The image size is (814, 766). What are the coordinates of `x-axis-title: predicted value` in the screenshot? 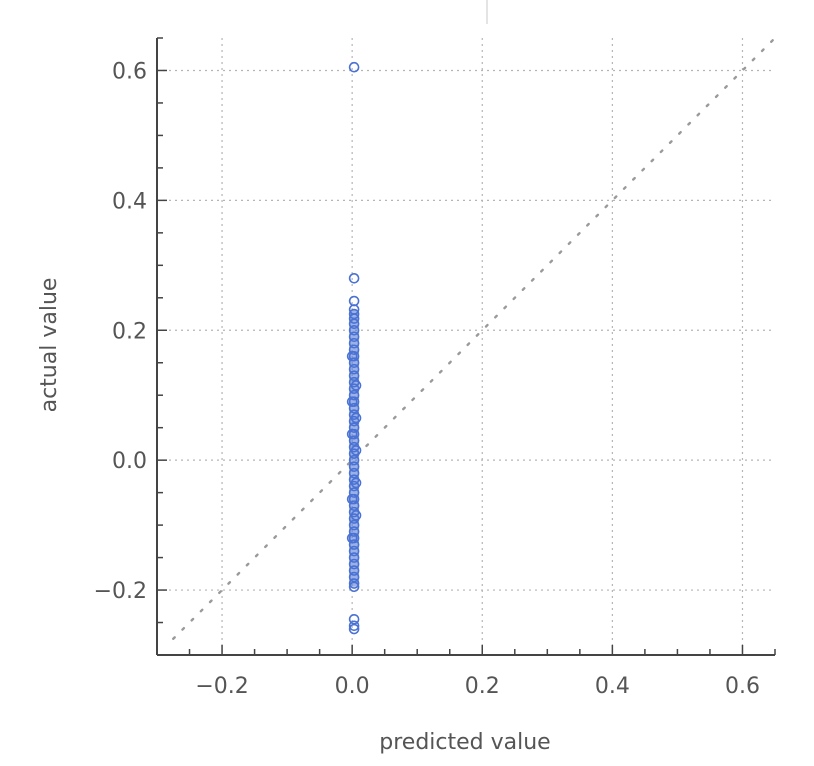 It's located at (464, 742).